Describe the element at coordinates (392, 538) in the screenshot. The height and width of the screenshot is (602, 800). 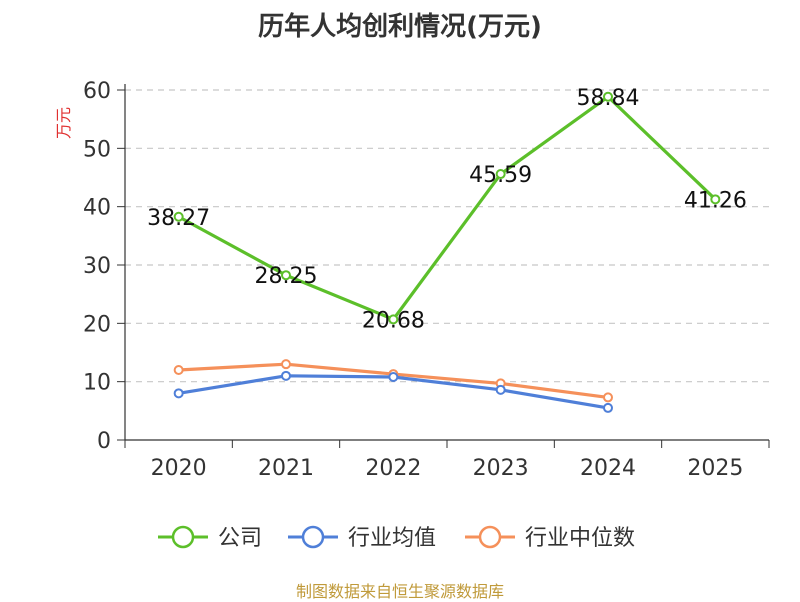
I see `legend-label: 行业均值` at that location.